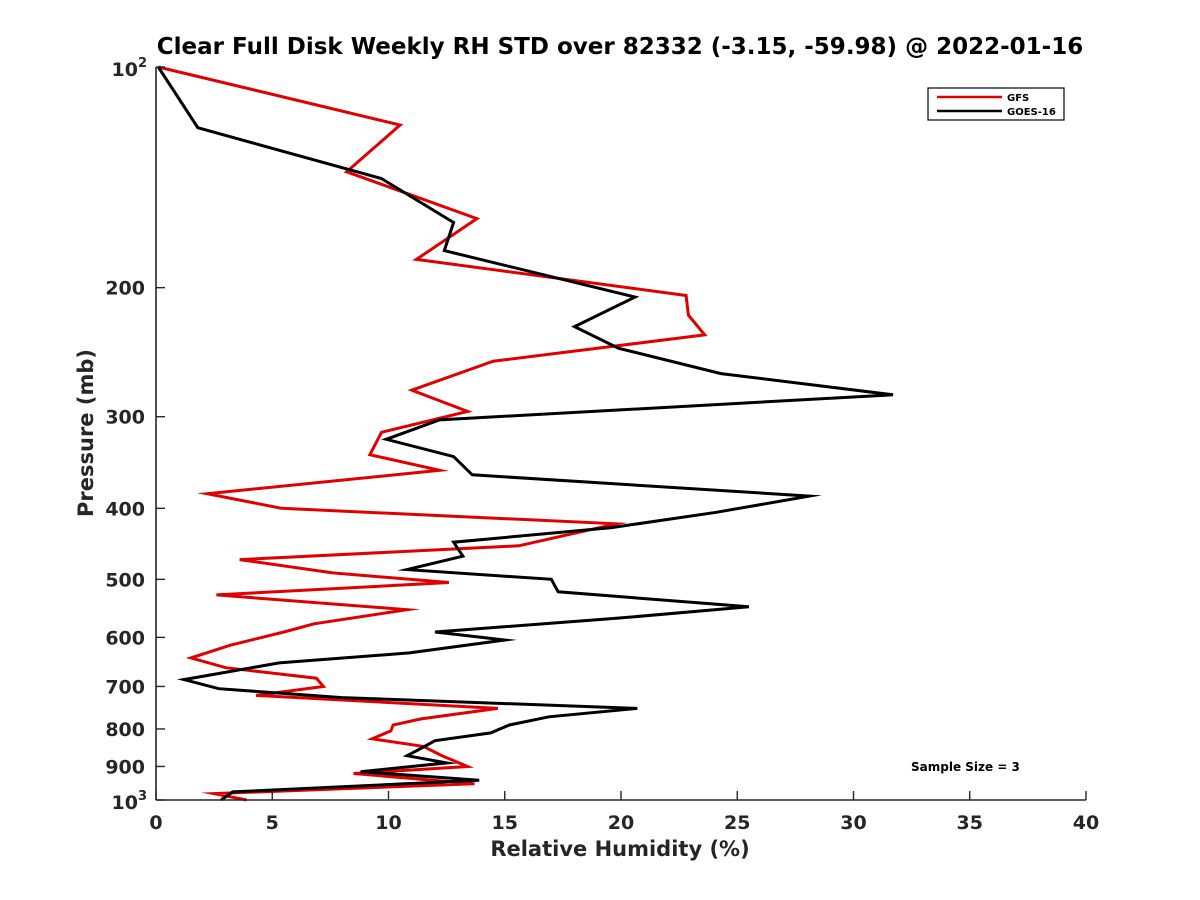 This screenshot has height=900, width=1200. Describe the element at coordinates (125, 289) in the screenshot. I see `y-tick-label: 200` at that location.